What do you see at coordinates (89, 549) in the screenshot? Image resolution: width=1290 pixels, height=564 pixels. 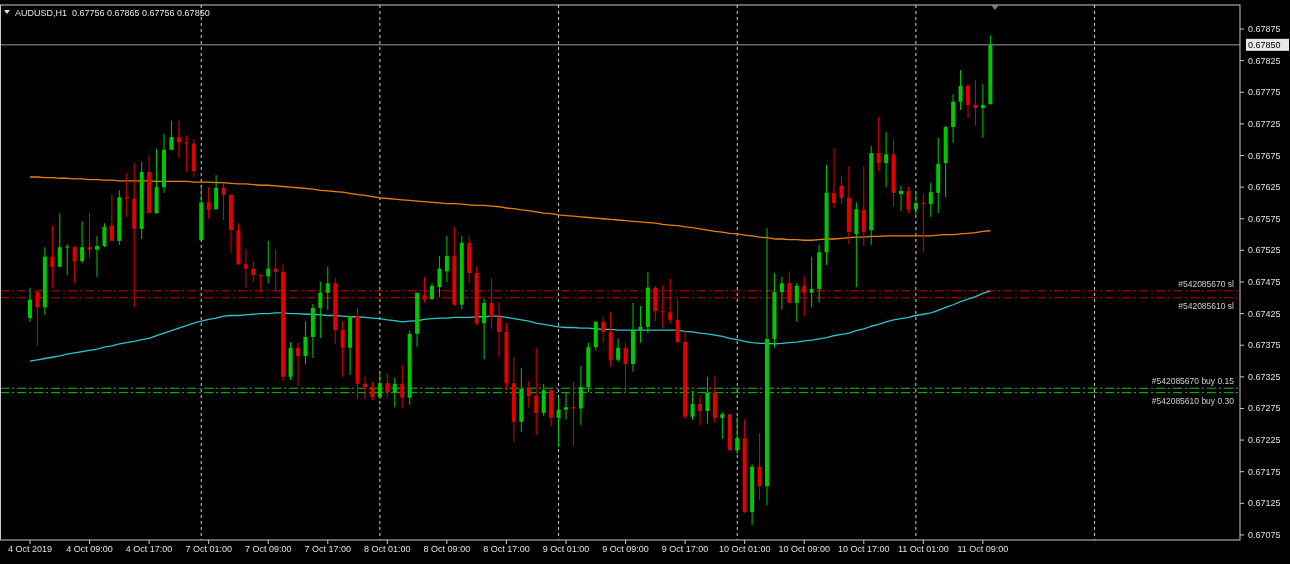 I see `x-tick-label: 4 Oct 09:00` at bounding box center [89, 549].